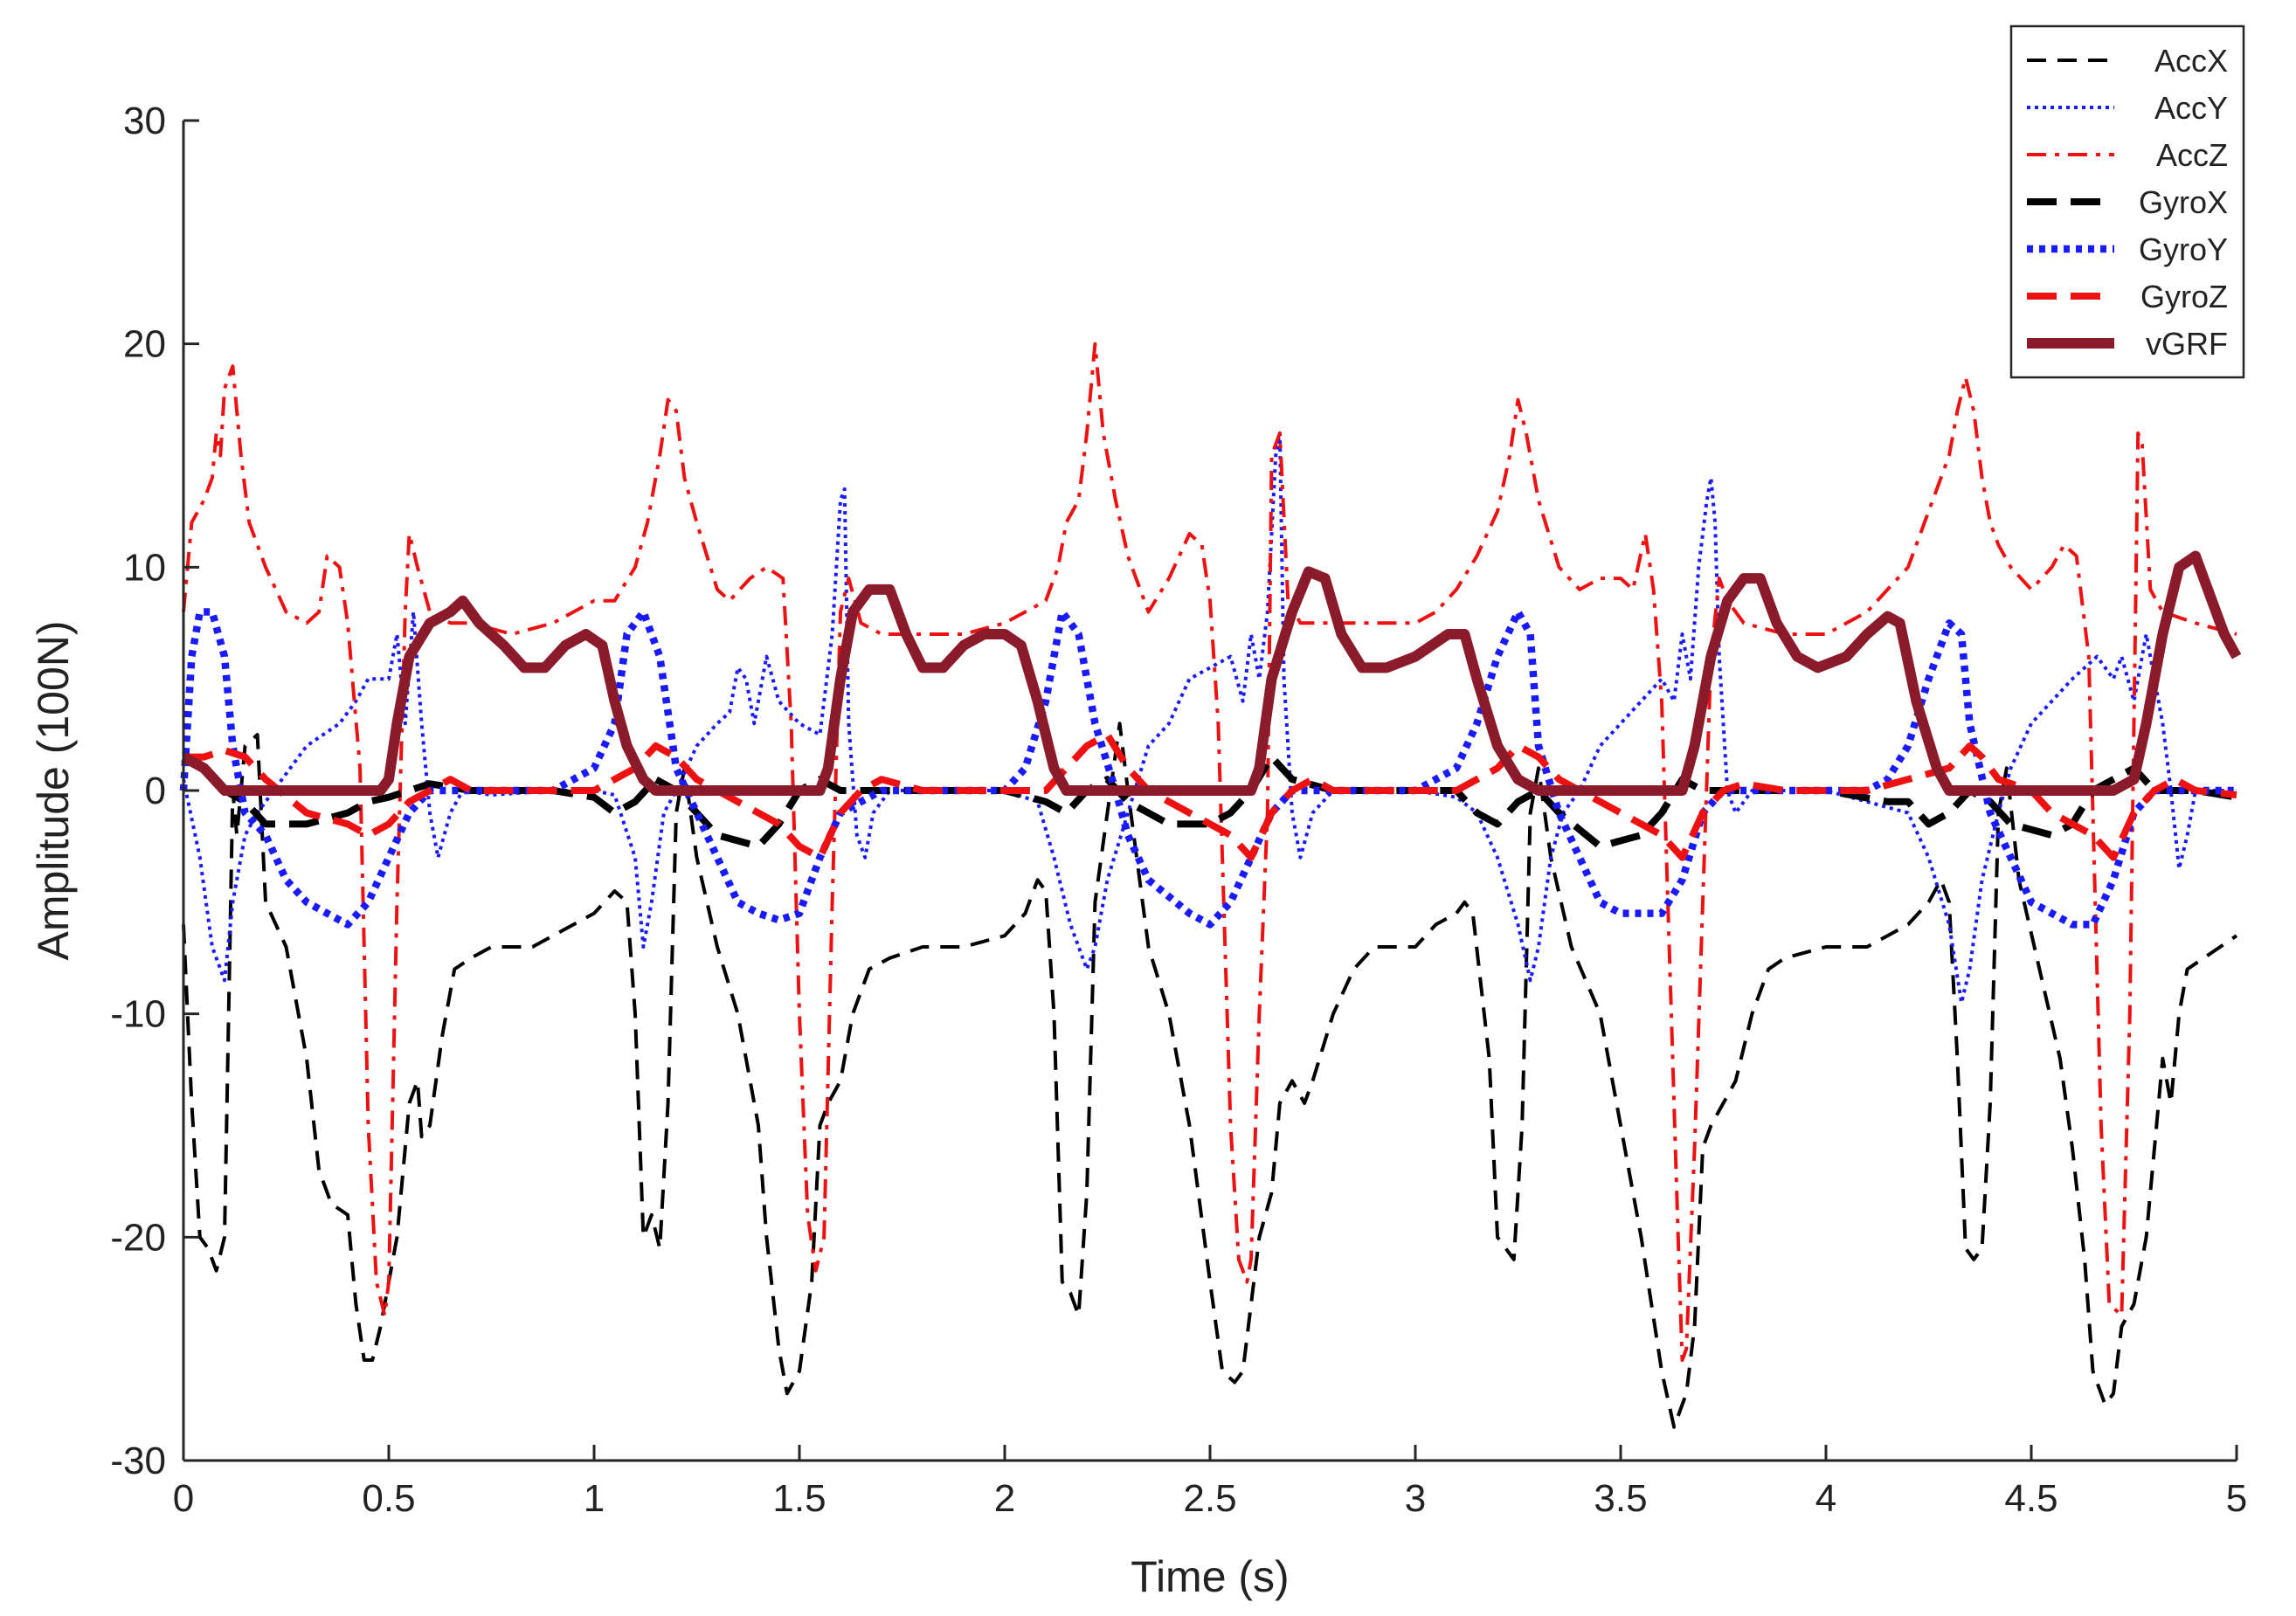  I want to click on x-tick-label: 3.5, so click(1620, 1498).